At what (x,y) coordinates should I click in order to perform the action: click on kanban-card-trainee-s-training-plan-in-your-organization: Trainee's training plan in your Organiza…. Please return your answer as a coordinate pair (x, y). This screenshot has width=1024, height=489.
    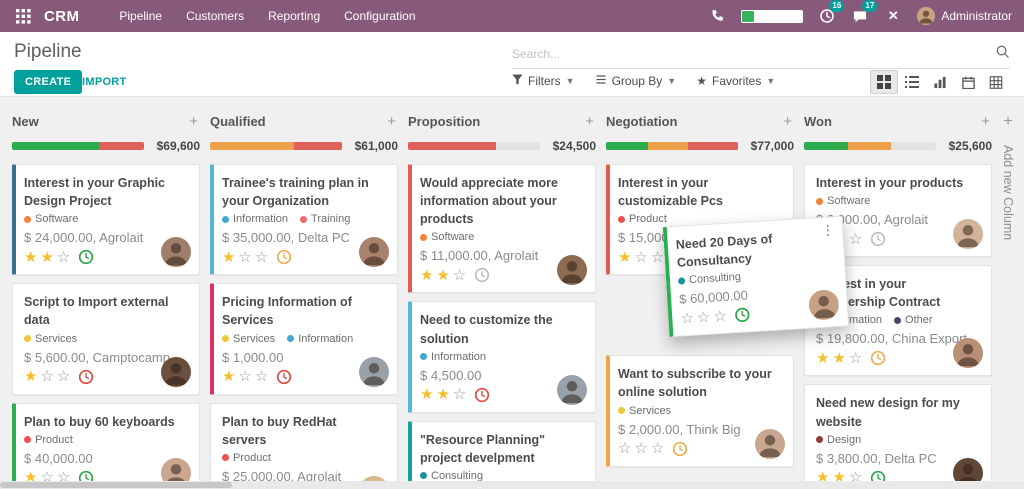
    Looking at the image, I should click on (304, 220).